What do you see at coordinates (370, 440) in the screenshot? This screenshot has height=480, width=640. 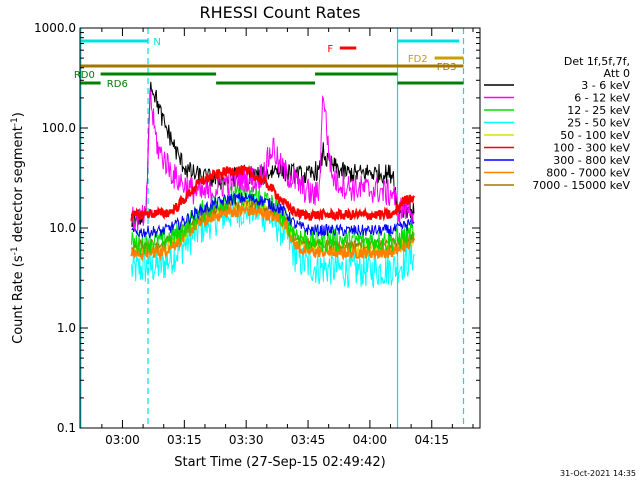 I see `x-tick-label: 04:00` at bounding box center [370, 440].